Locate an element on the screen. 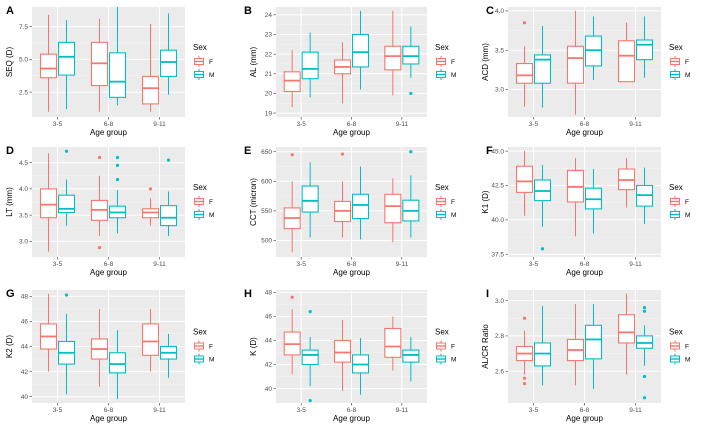 The image size is (716, 431). y-tick-label: 40.0 is located at coordinates (497, 220).